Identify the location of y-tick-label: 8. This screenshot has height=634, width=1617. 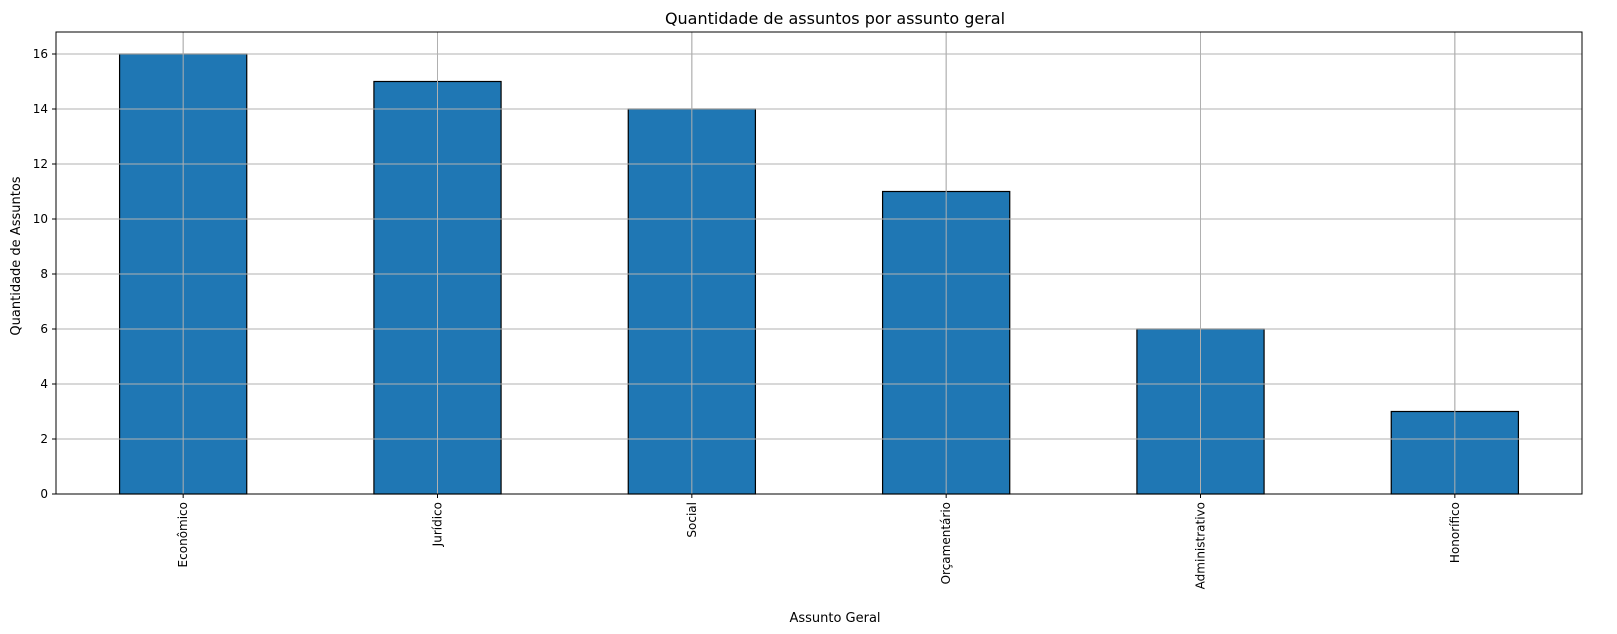
(44, 274).